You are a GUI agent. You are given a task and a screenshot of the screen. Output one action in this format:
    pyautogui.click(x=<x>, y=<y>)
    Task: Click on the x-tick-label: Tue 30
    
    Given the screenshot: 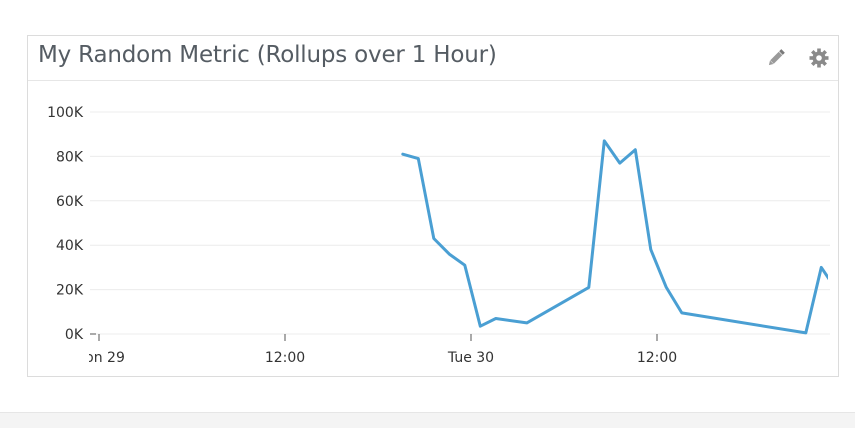 What is the action you would take?
    pyautogui.click(x=470, y=358)
    